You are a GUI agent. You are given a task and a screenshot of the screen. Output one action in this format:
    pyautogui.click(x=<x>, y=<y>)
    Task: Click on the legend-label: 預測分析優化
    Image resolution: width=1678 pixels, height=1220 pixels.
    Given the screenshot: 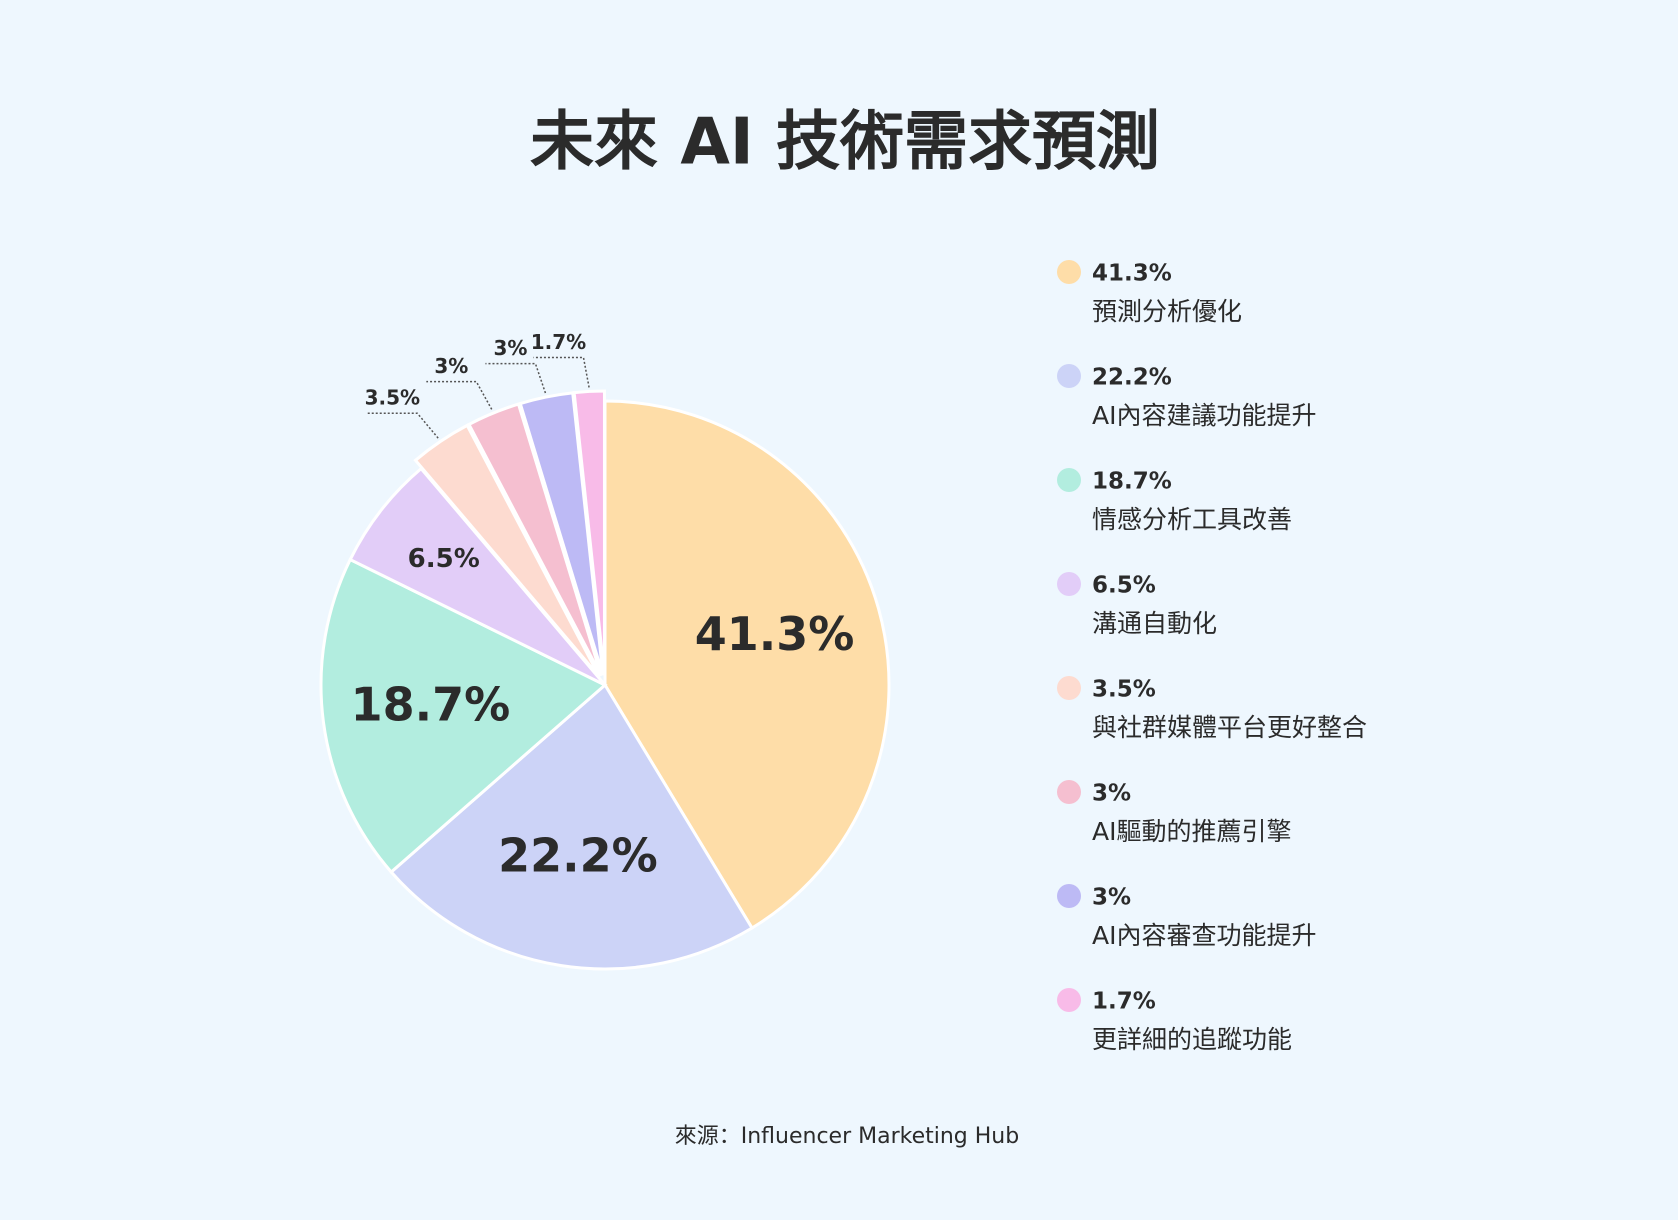 What is the action you would take?
    pyautogui.click(x=1167, y=311)
    